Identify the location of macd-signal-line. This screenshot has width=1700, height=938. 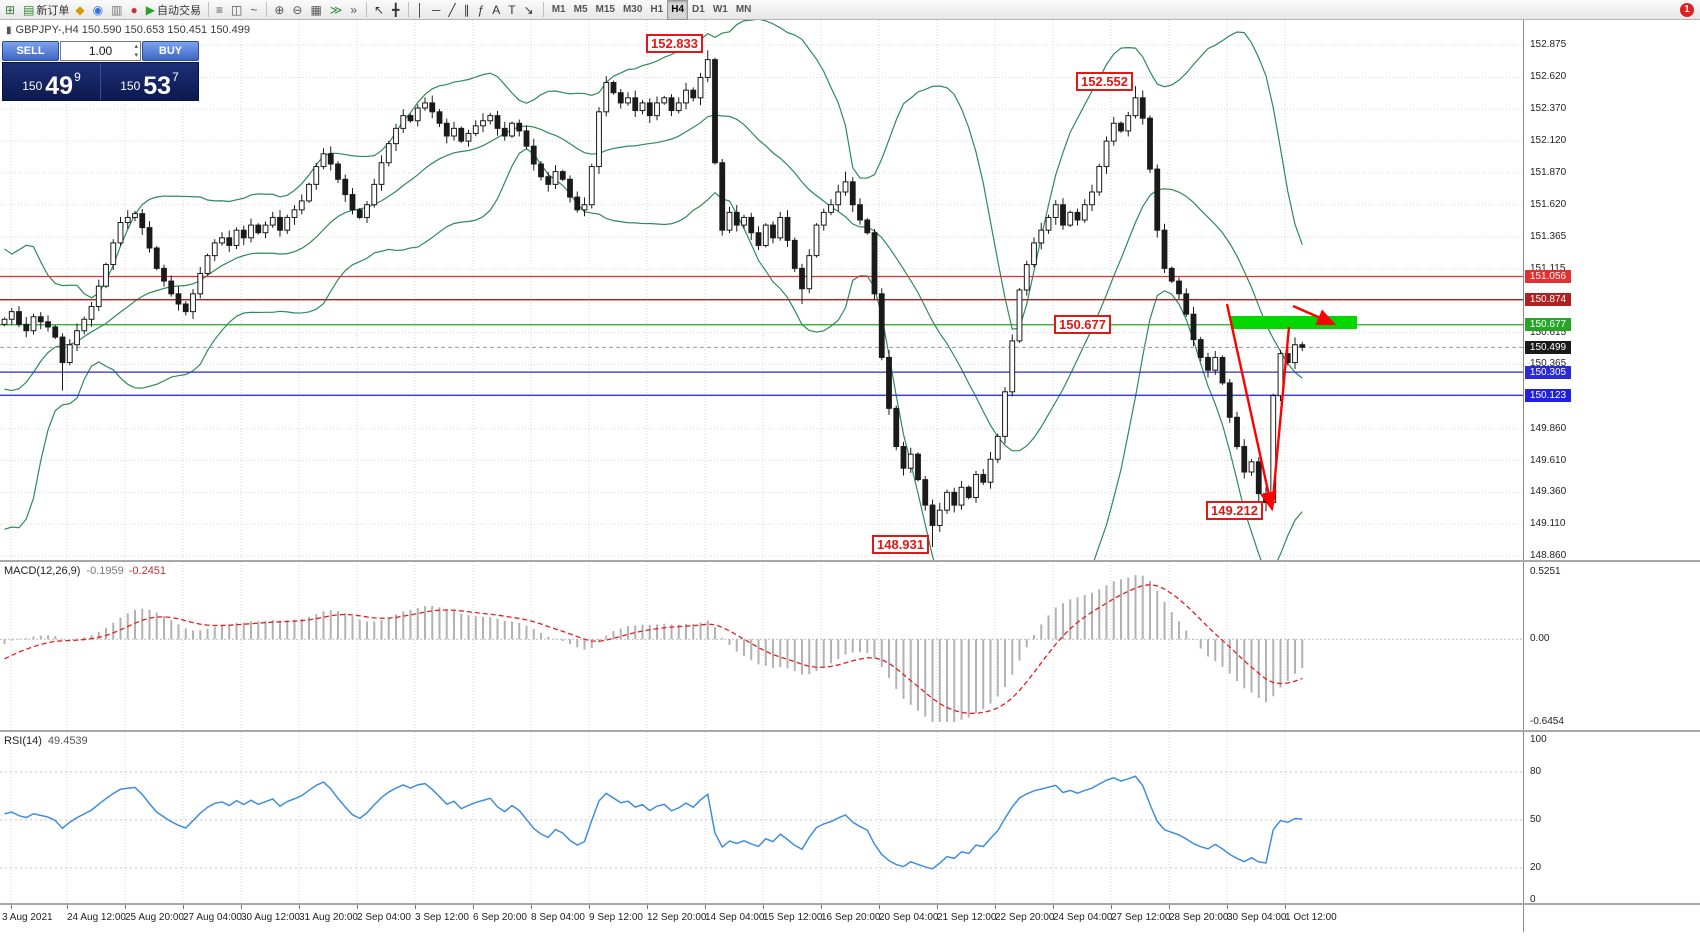
(653, 649).